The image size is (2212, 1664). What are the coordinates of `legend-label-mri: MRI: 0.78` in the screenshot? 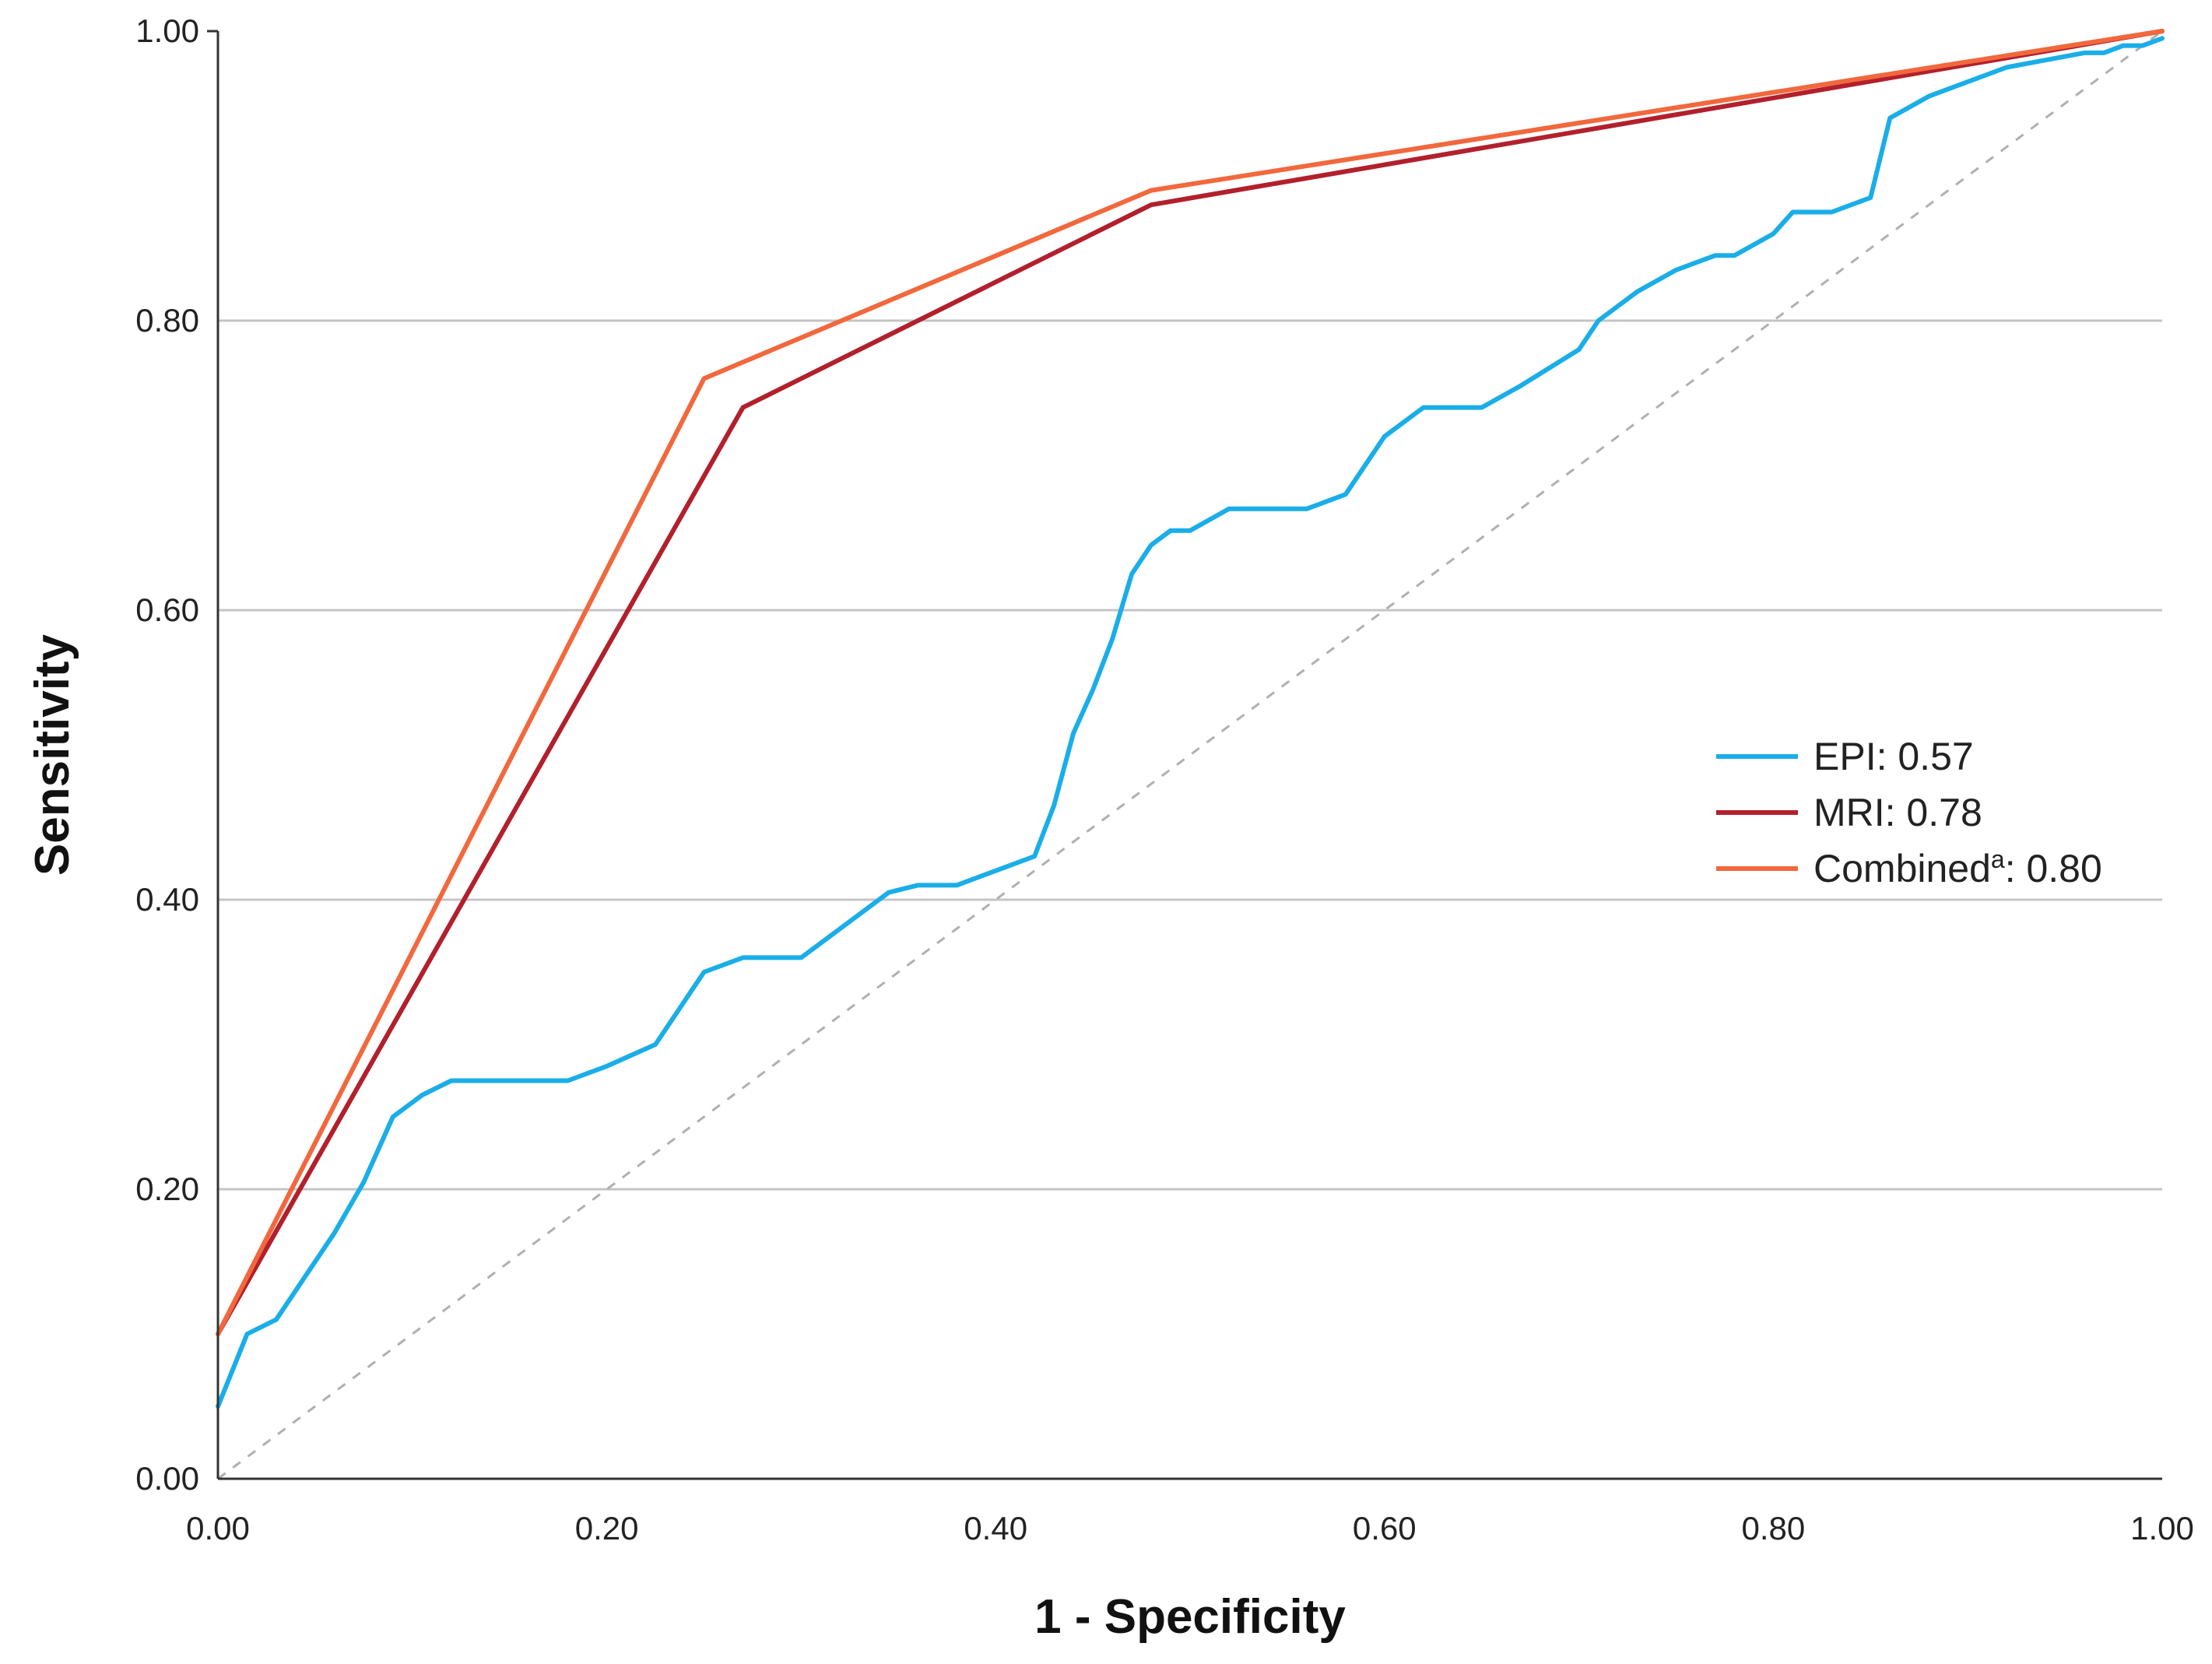 It's located at (1898, 812).